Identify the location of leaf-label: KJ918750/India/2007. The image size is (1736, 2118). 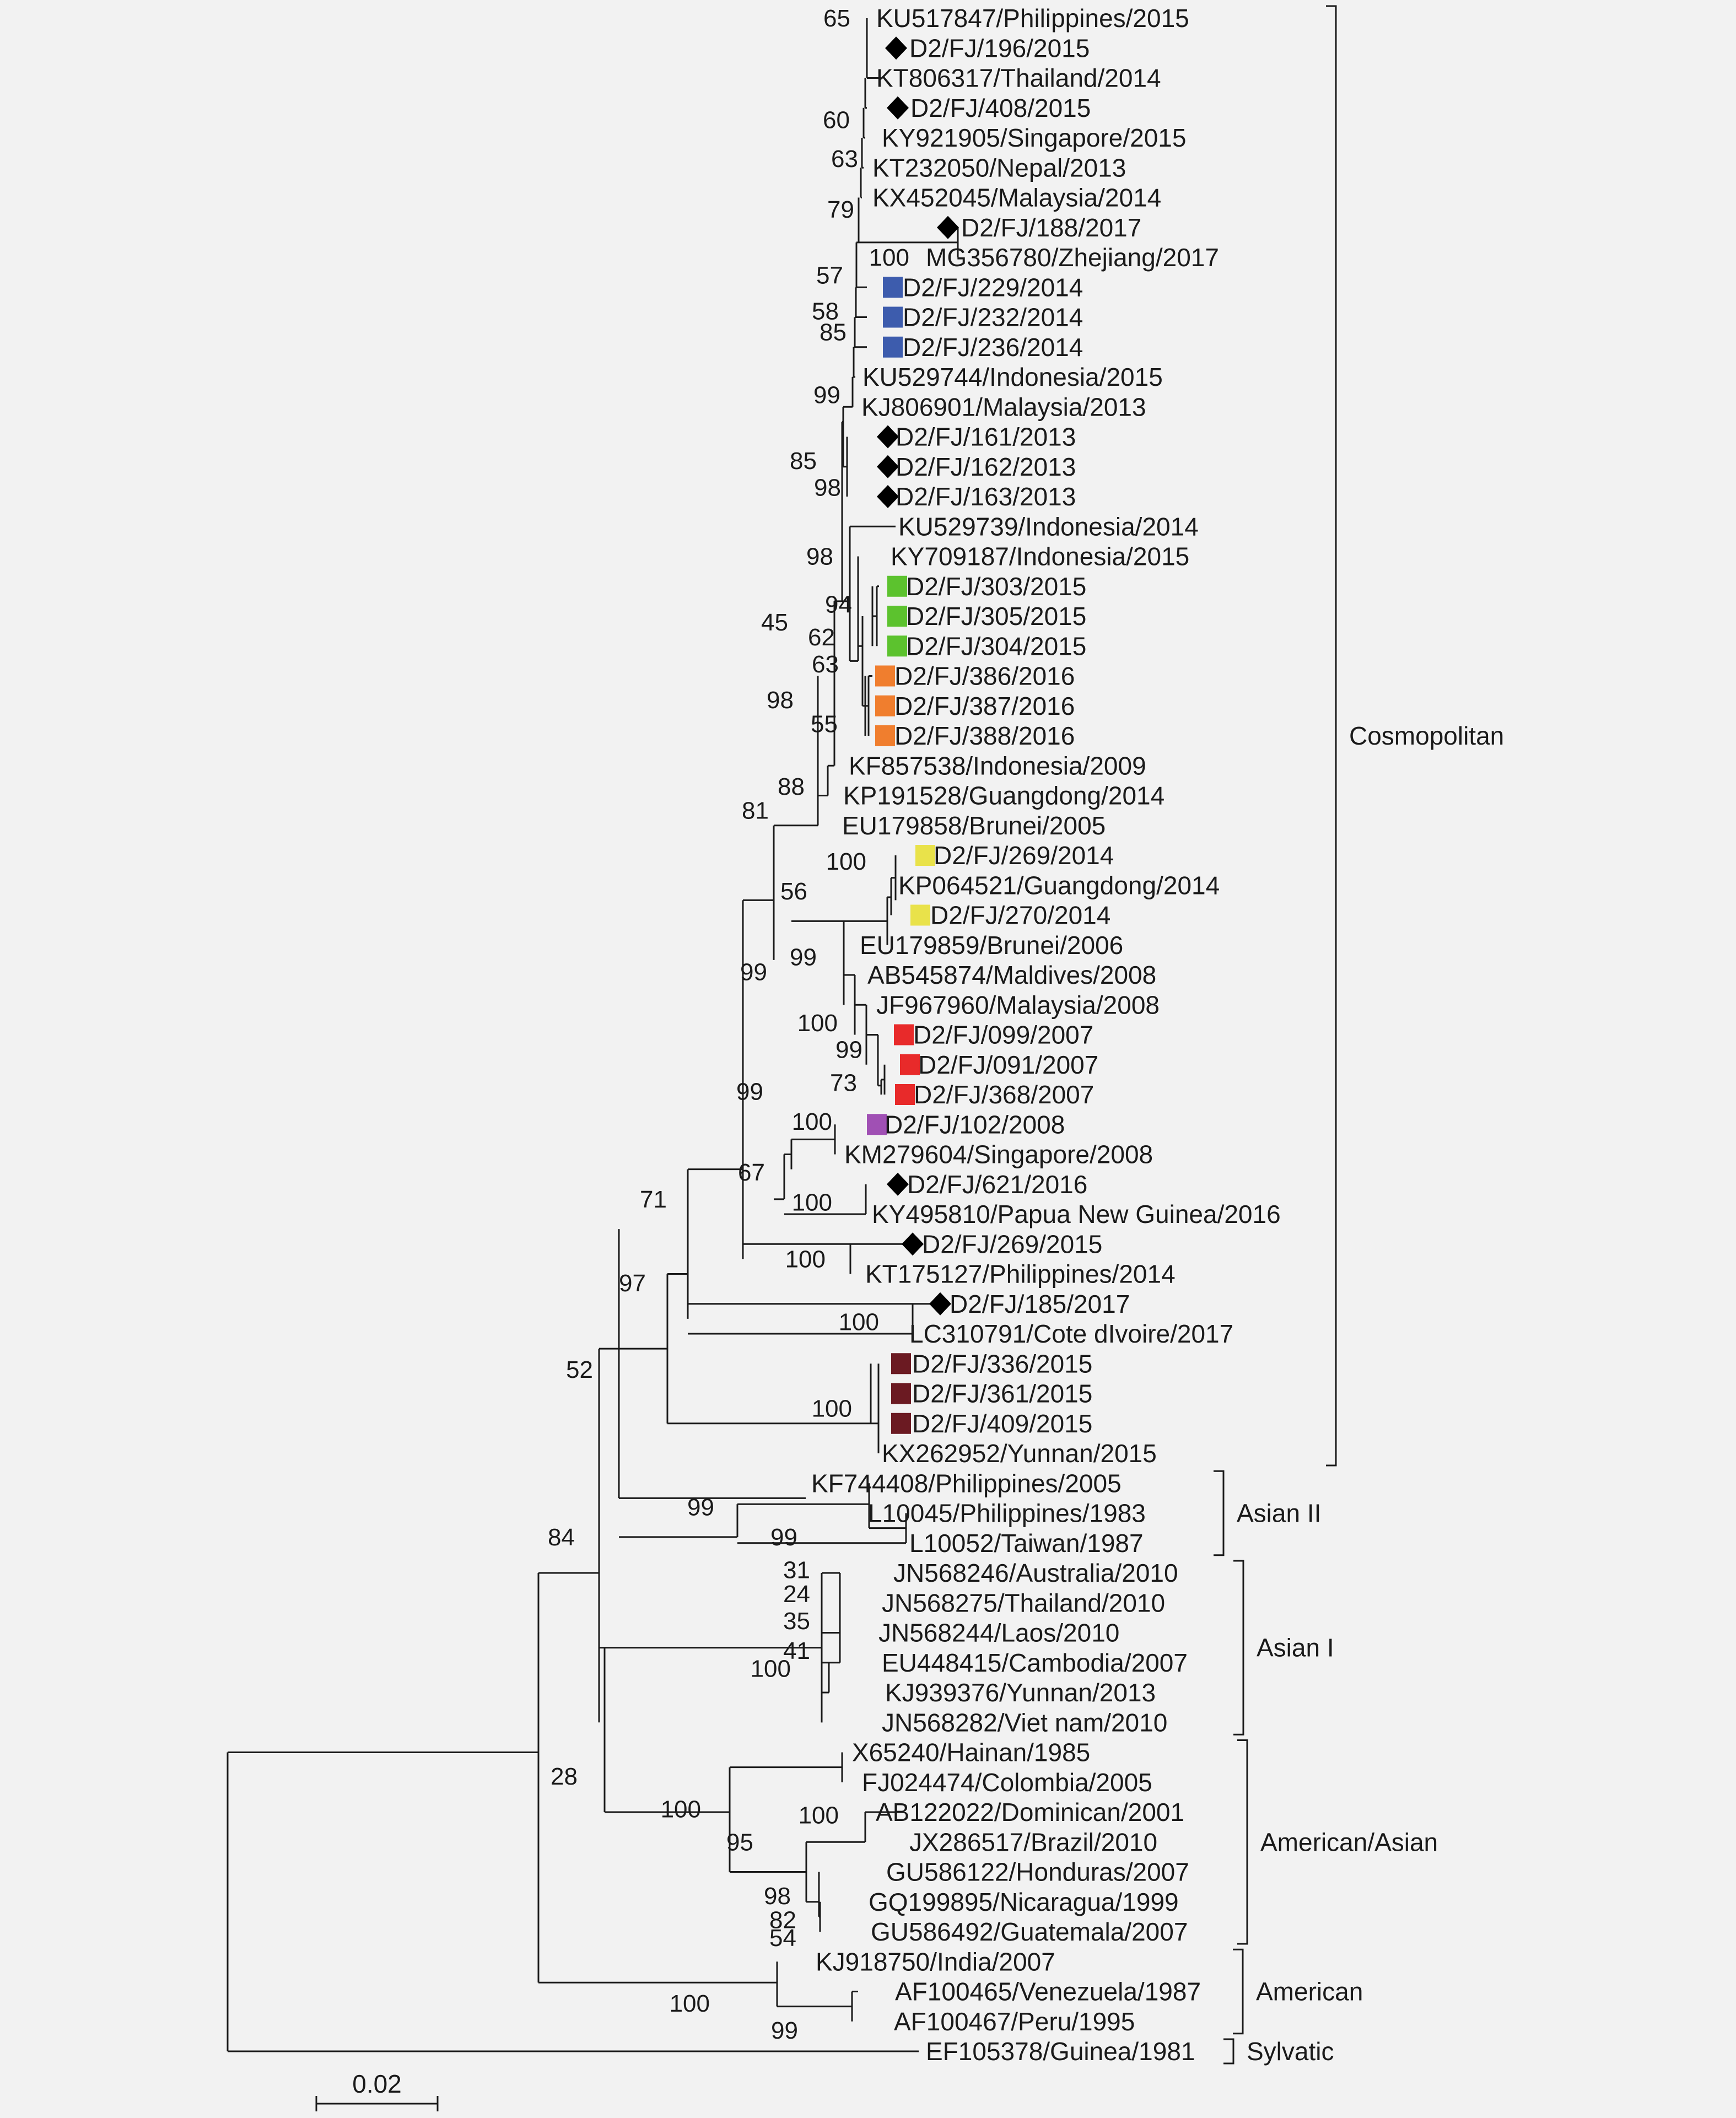
(935, 1961).